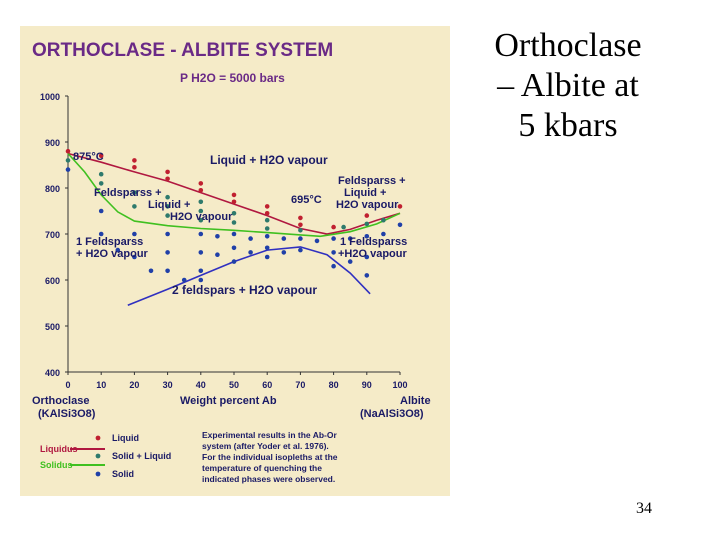  Describe the element at coordinates (50, 97) in the screenshot. I see `y-tick-label: 1000` at that location.